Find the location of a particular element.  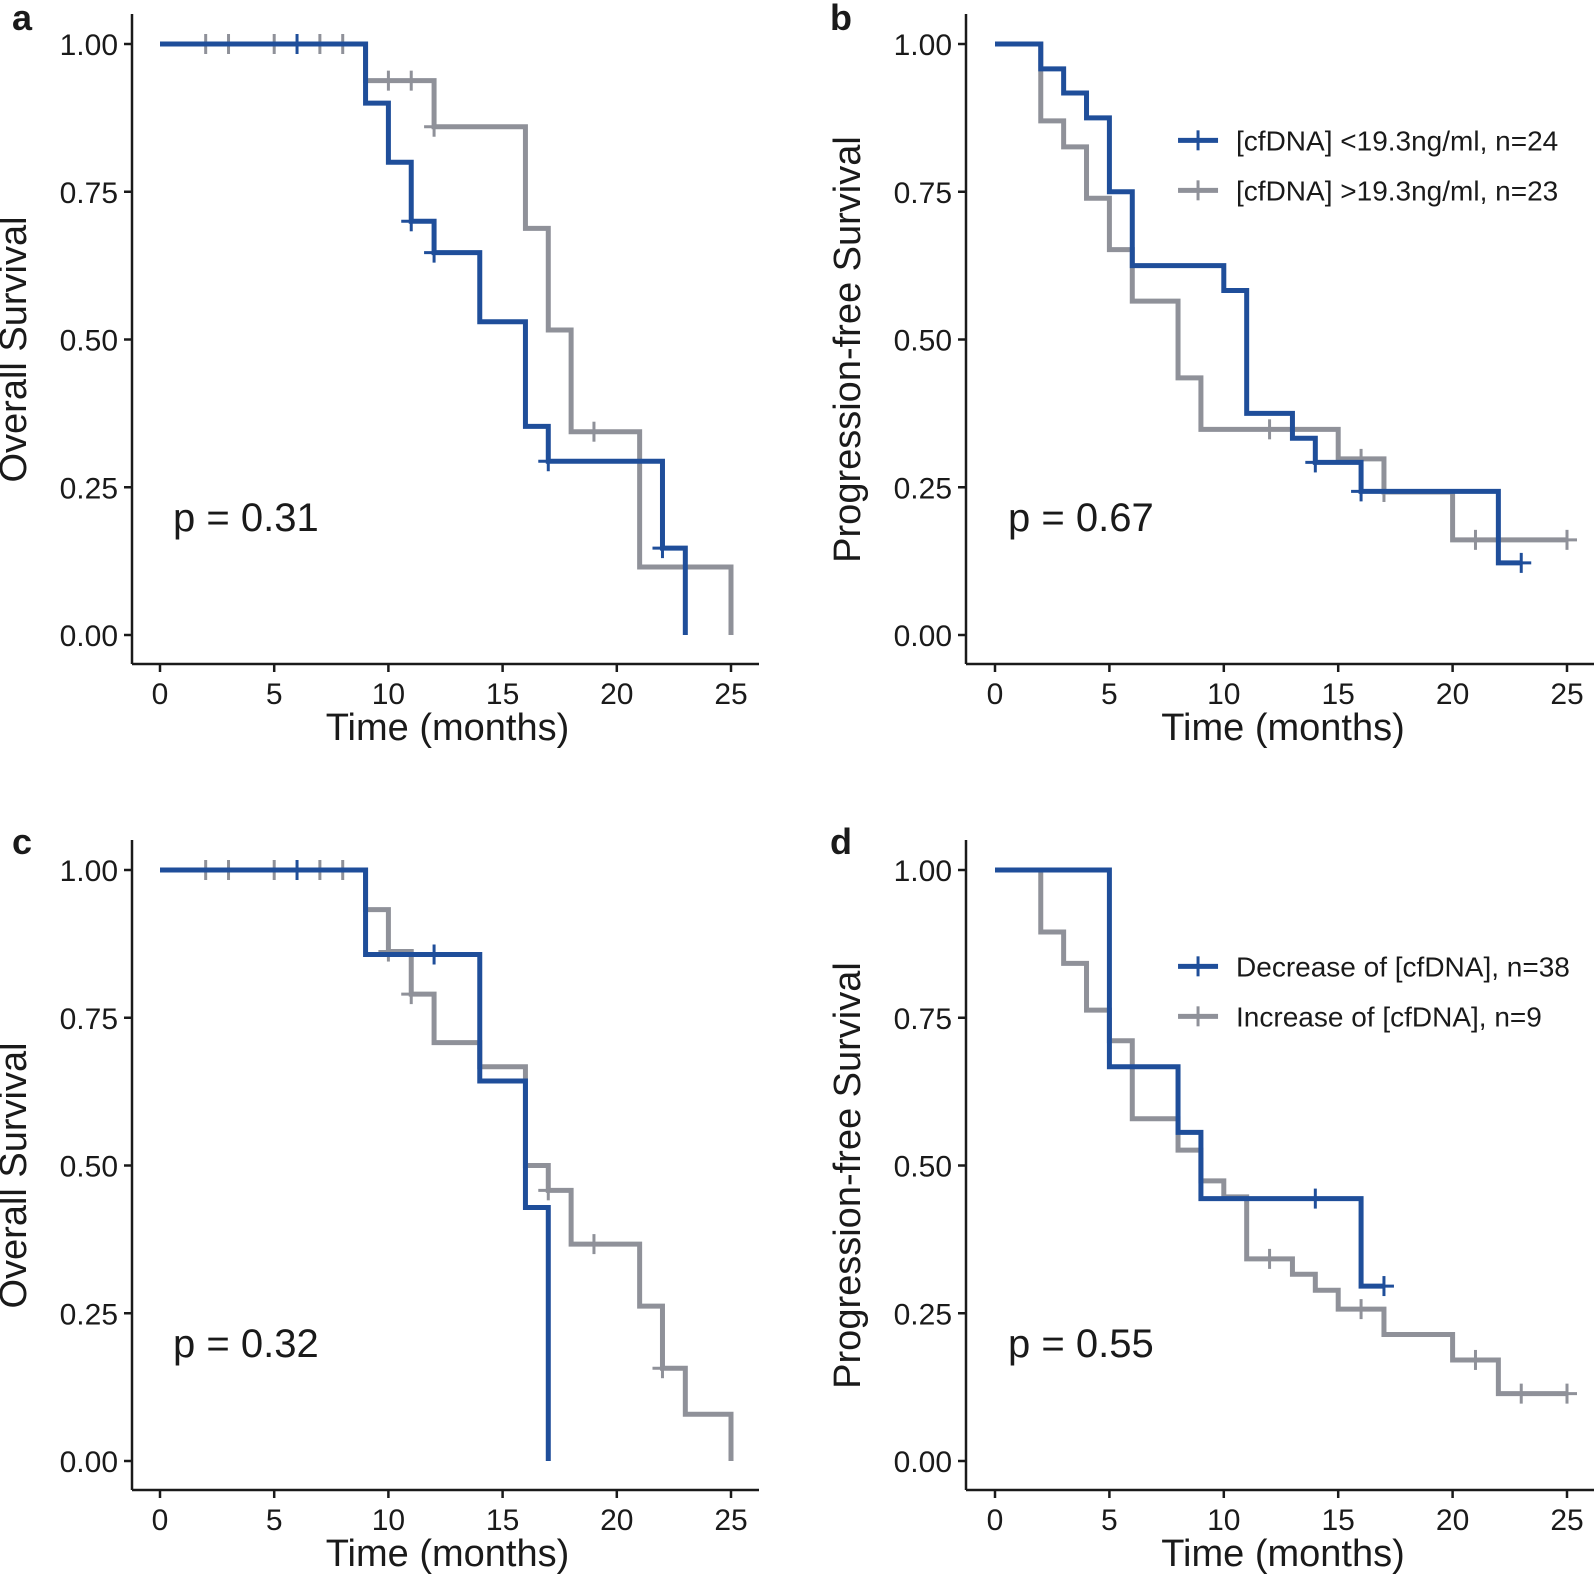

legend-item: Decrease of [cfDNA], n=38 is located at coordinates (1374, 966).